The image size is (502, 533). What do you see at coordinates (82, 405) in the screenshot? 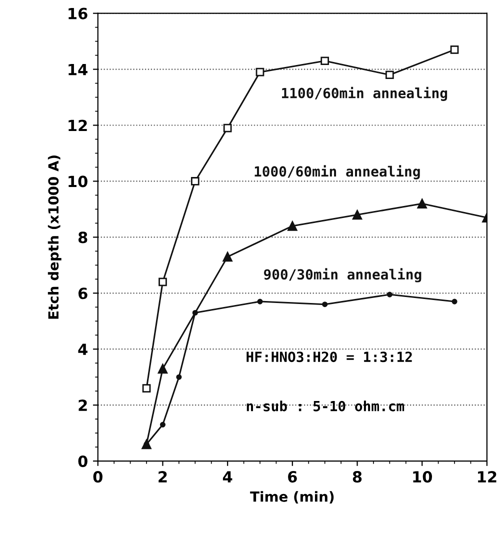
I see `y-tick-label: 2` at bounding box center [82, 405].